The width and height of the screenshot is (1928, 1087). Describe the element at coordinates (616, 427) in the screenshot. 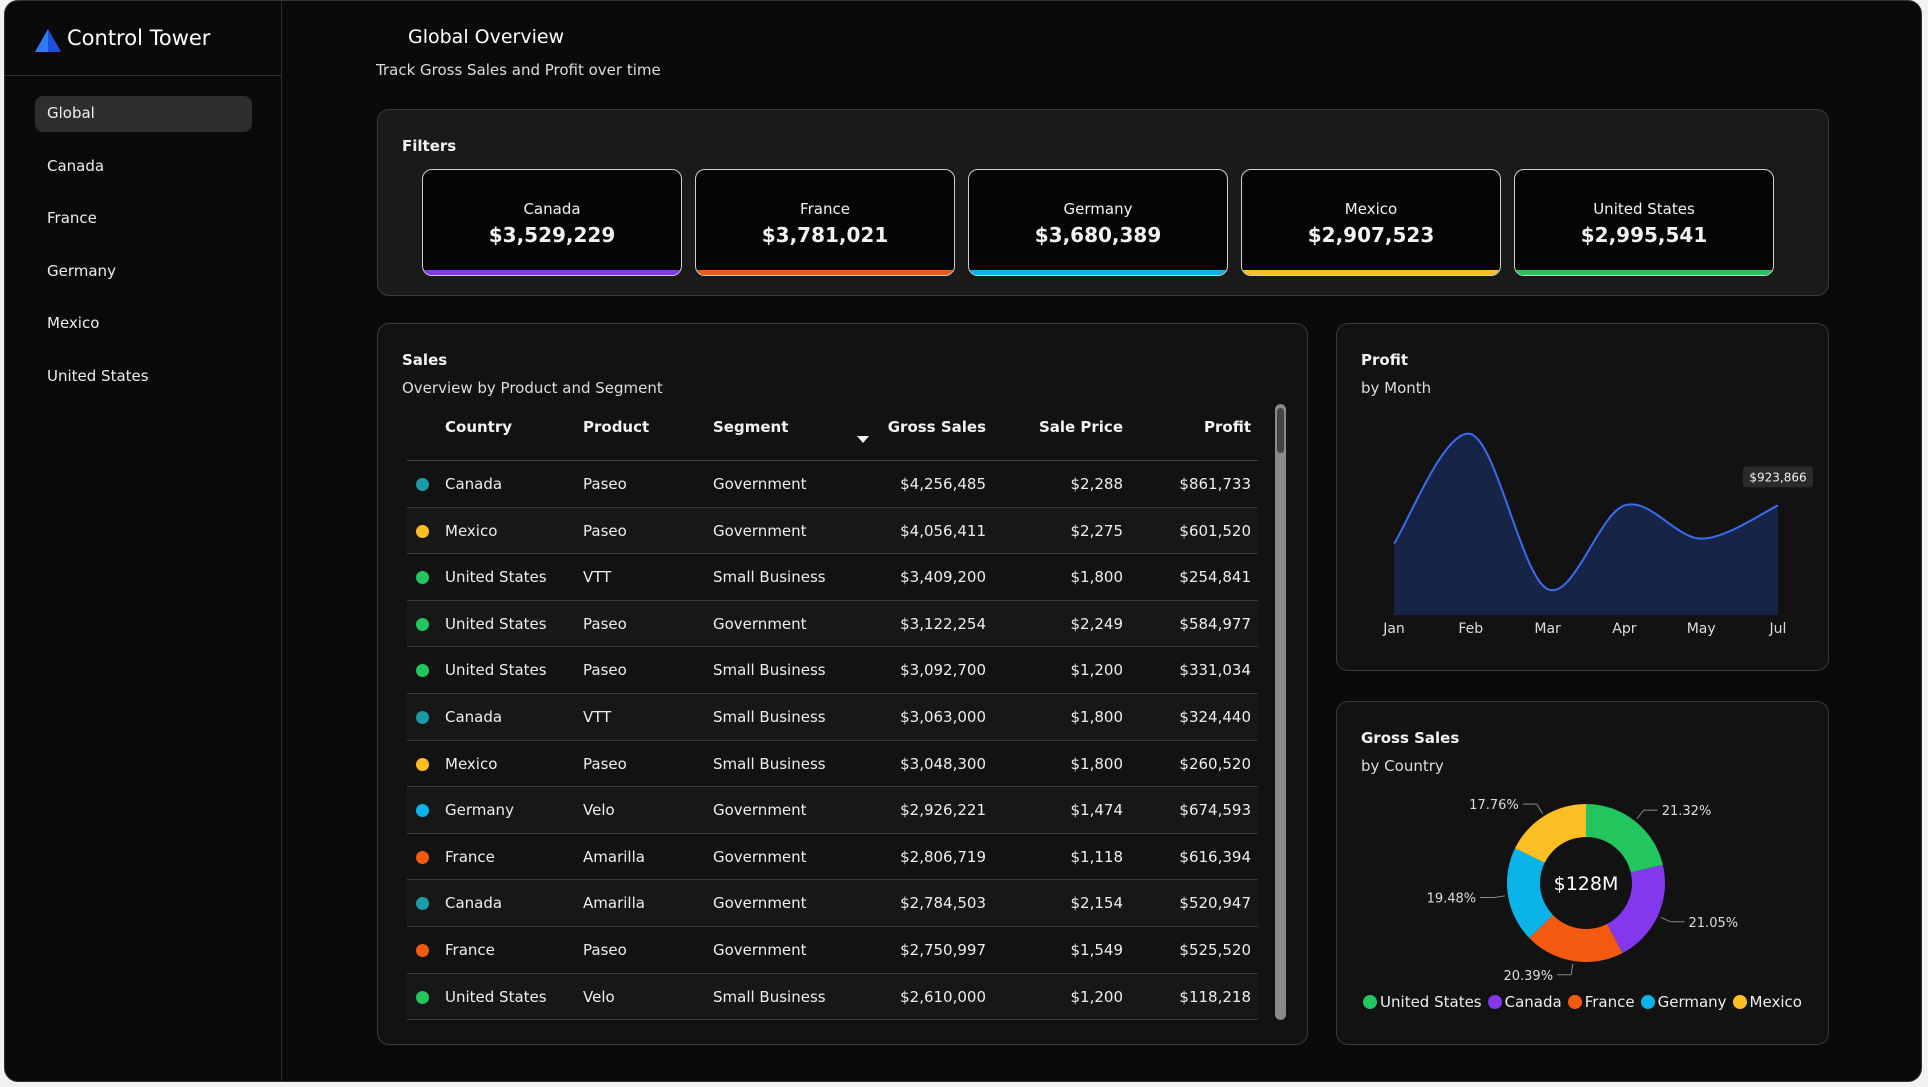

I see `column-header: Product` at that location.